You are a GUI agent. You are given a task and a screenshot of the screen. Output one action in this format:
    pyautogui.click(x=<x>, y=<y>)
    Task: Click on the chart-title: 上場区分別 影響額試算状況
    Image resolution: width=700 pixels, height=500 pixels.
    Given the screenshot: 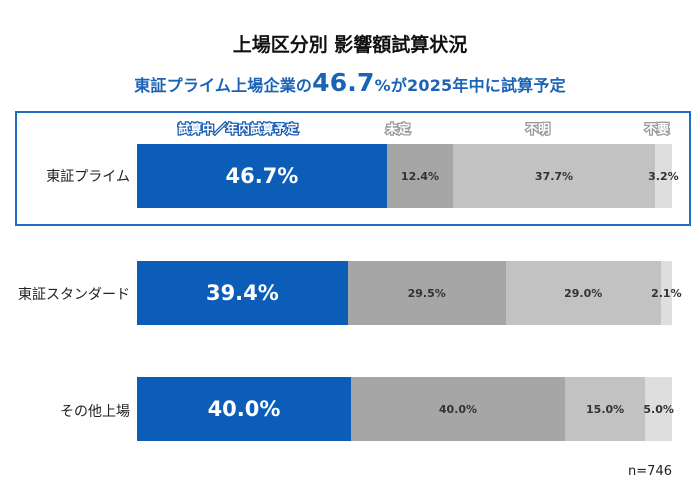 What is the action you would take?
    pyautogui.click(x=350, y=45)
    